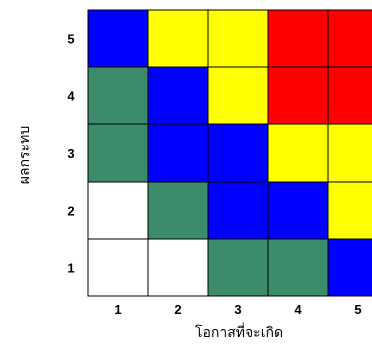  What do you see at coordinates (71, 96) in the screenshot?
I see `y-tick-label-4: 4` at bounding box center [71, 96].